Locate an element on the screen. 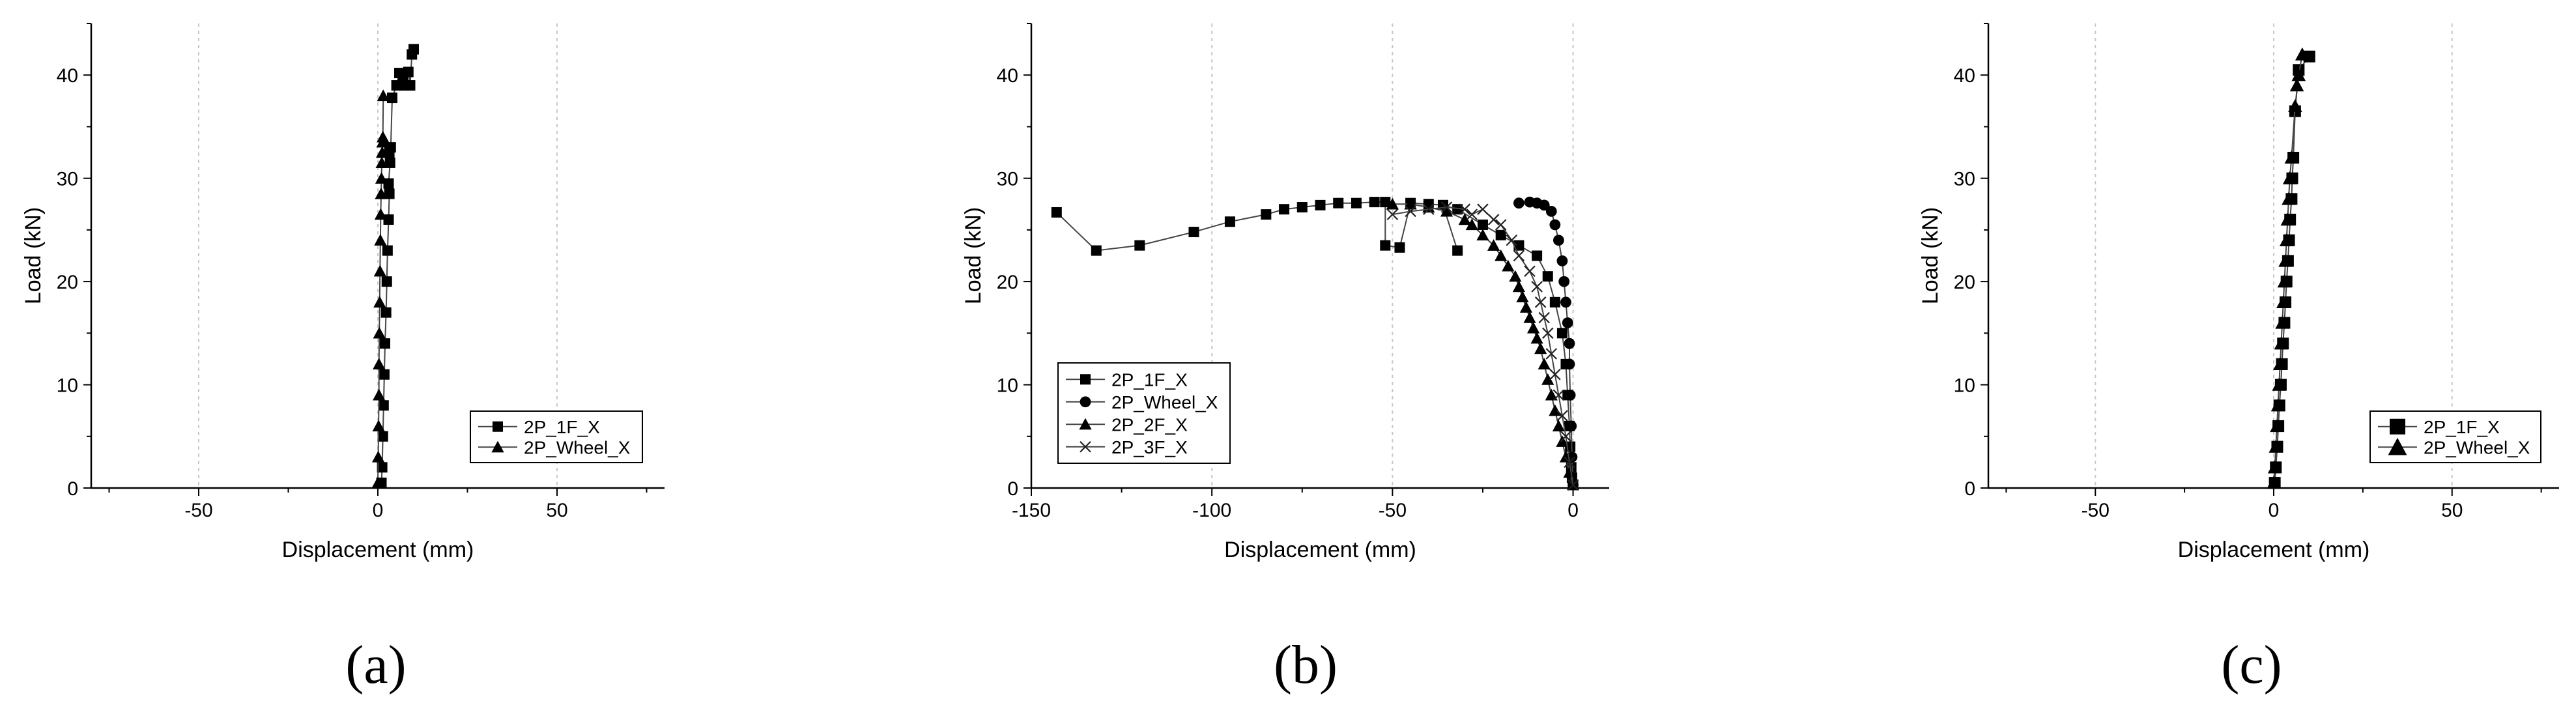  x-tick-label: 0 is located at coordinates (379, 510).